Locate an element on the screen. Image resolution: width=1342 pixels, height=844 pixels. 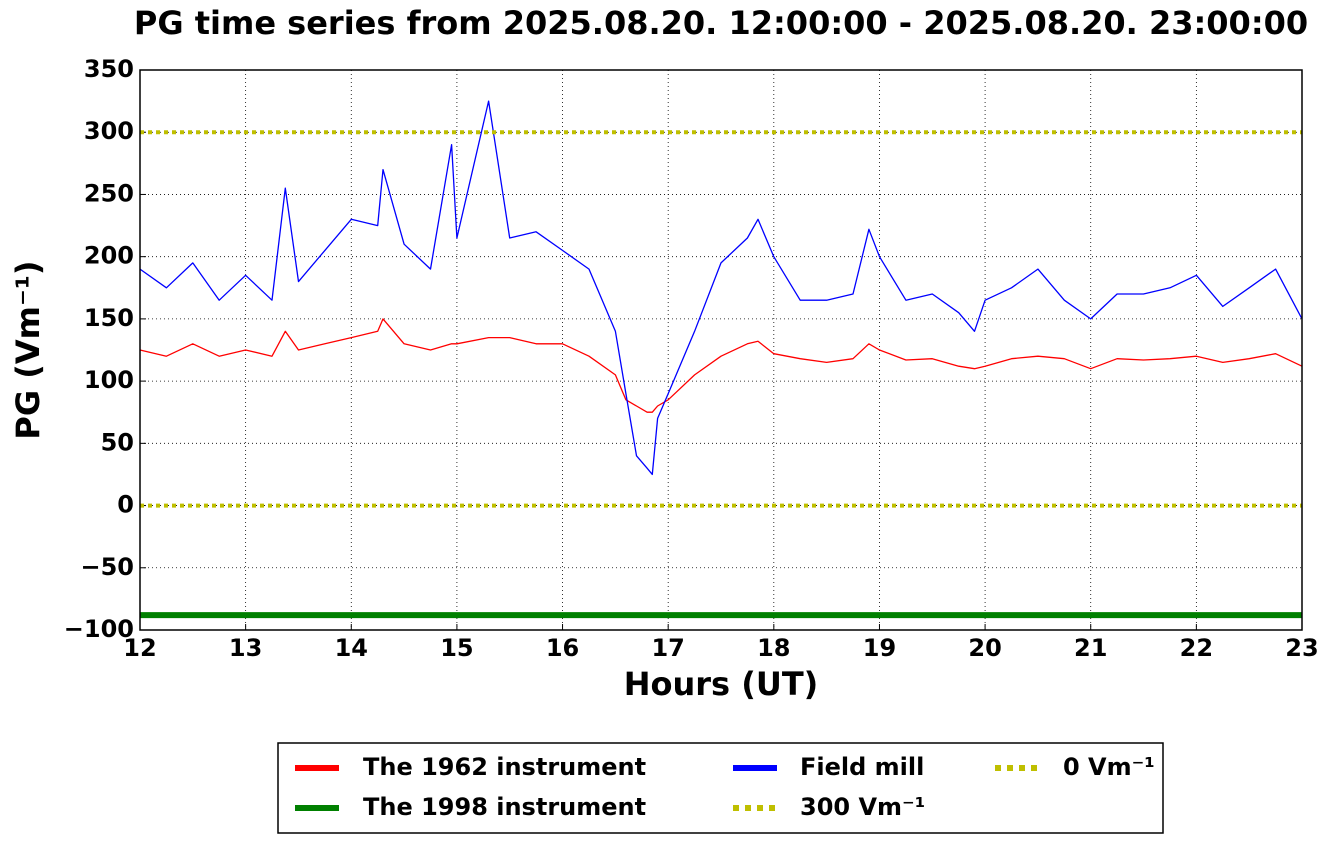
x-tick-label: 16 is located at coordinates (562, 648).